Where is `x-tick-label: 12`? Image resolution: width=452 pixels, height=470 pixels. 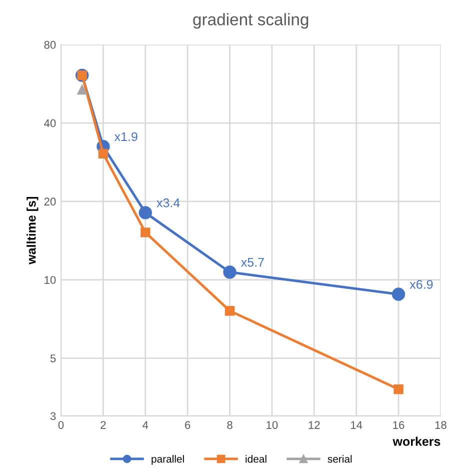 x-tick-label: 12 is located at coordinates (314, 425).